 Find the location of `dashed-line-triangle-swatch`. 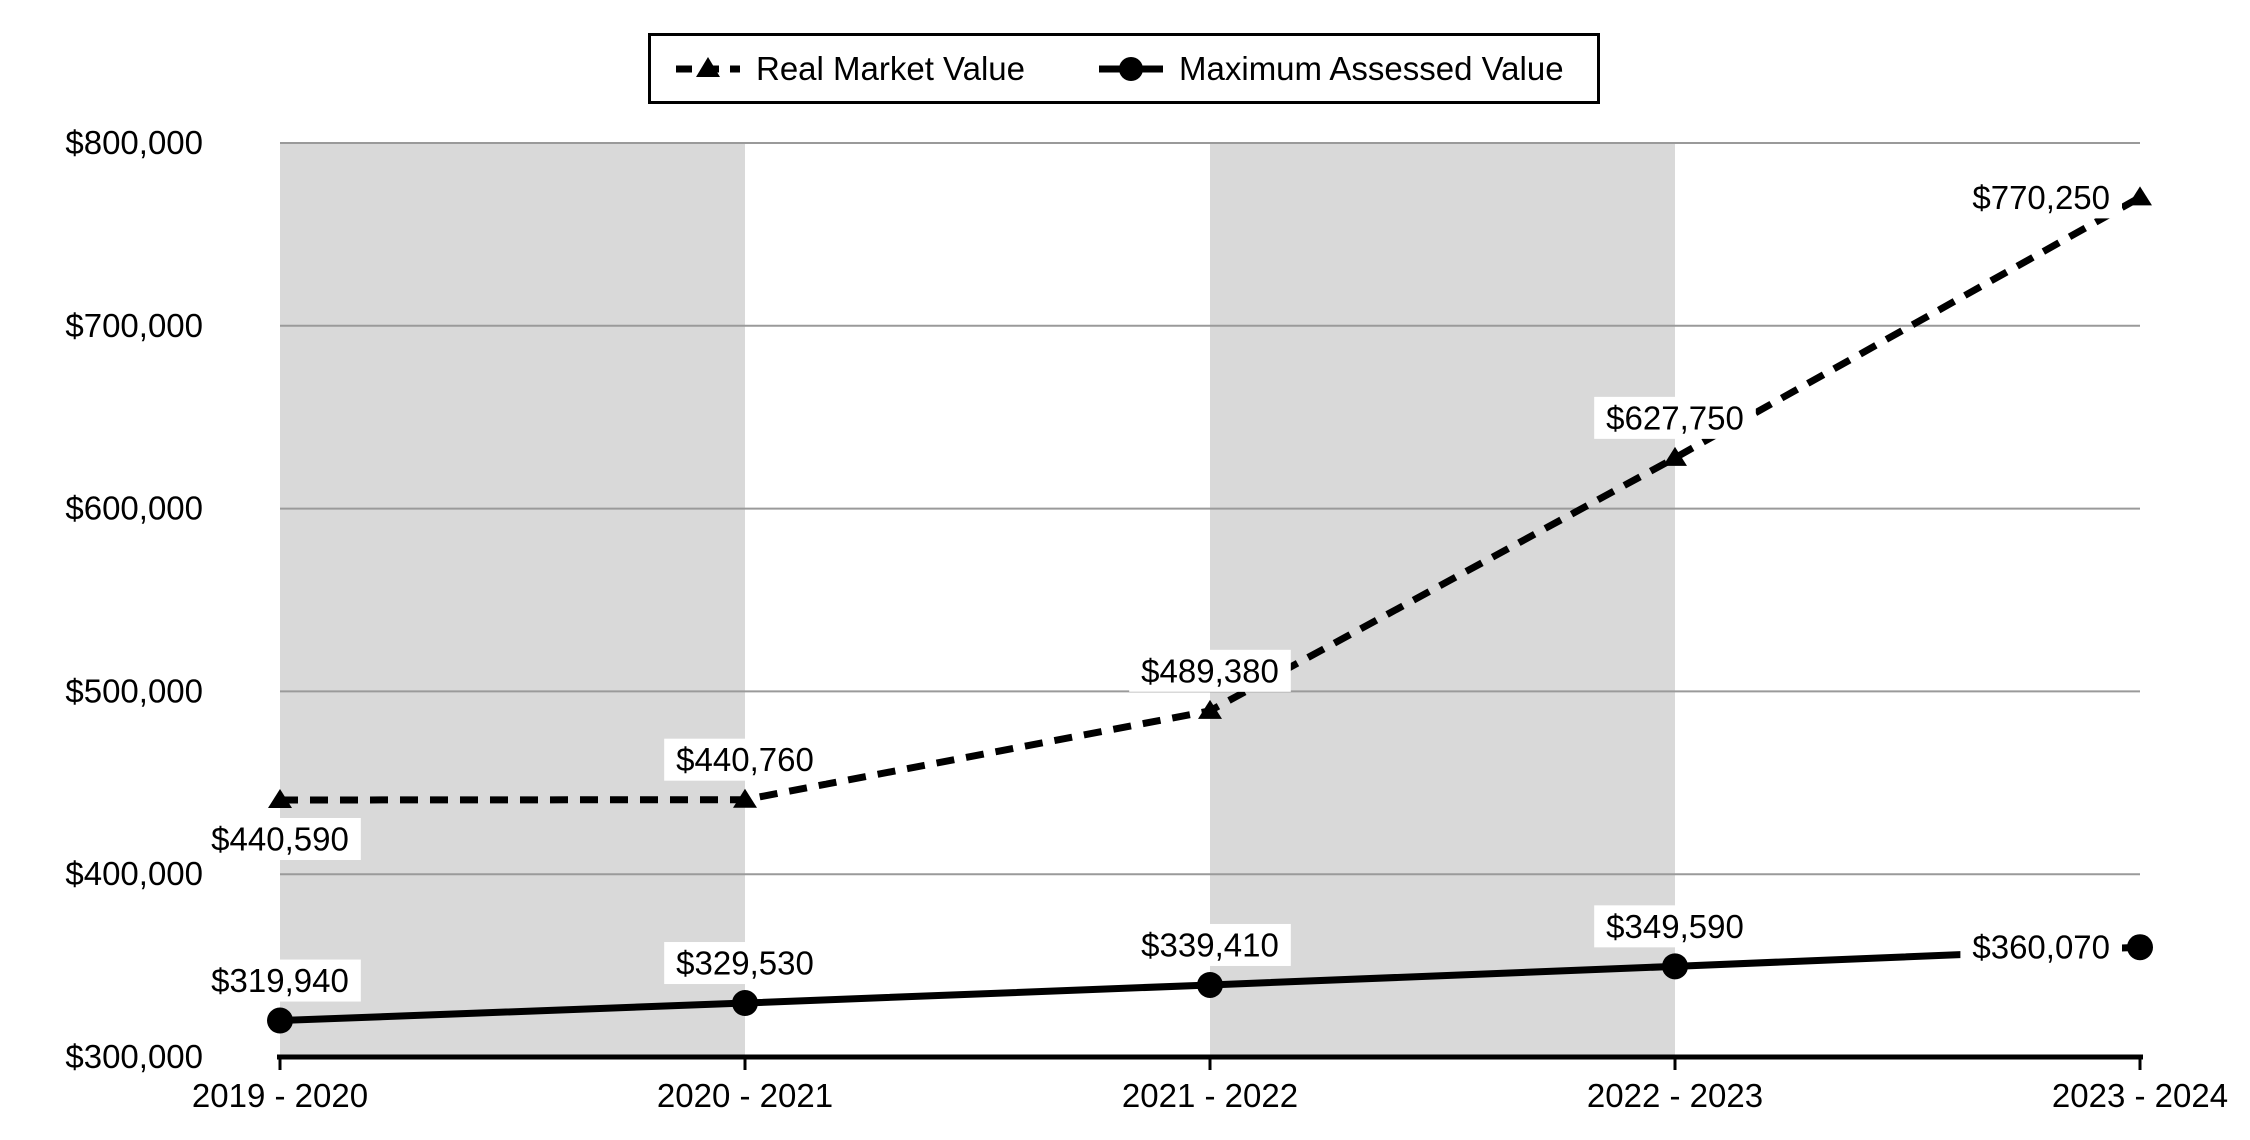

dashed-line-triangle-swatch is located at coordinates (708, 66).